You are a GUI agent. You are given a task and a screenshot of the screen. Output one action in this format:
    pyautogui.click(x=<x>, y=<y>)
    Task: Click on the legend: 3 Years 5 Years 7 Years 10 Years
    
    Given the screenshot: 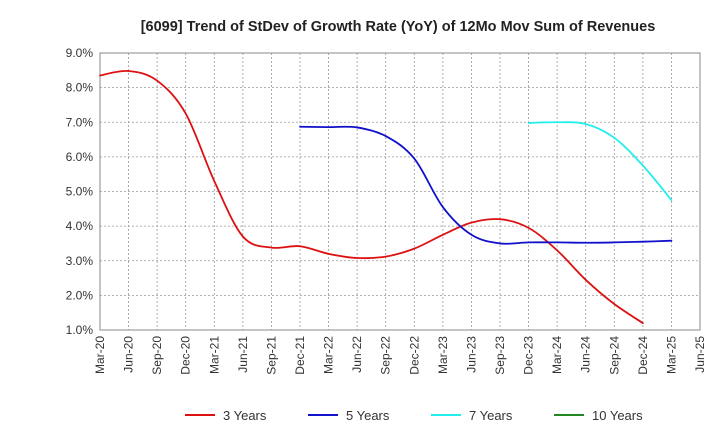 What is the action you would take?
    pyautogui.click(x=414, y=415)
    